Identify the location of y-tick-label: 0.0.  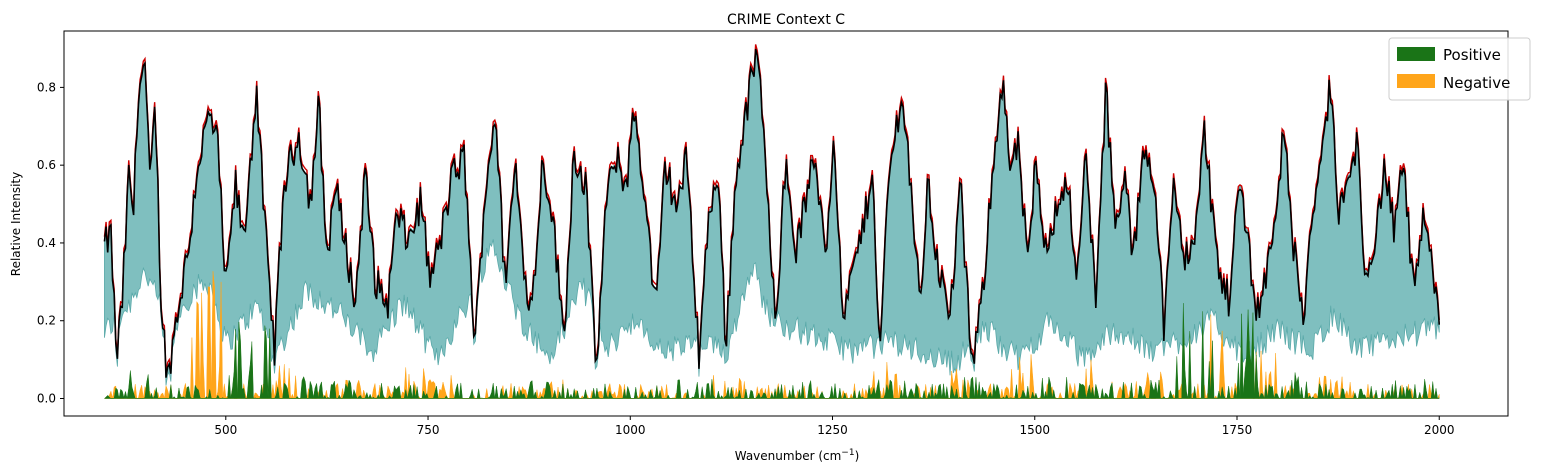
(46, 399).